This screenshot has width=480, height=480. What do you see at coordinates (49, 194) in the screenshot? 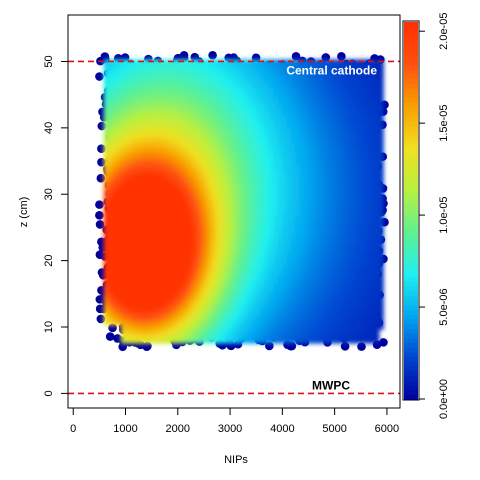
I see `y-tick-label: 30` at bounding box center [49, 194].